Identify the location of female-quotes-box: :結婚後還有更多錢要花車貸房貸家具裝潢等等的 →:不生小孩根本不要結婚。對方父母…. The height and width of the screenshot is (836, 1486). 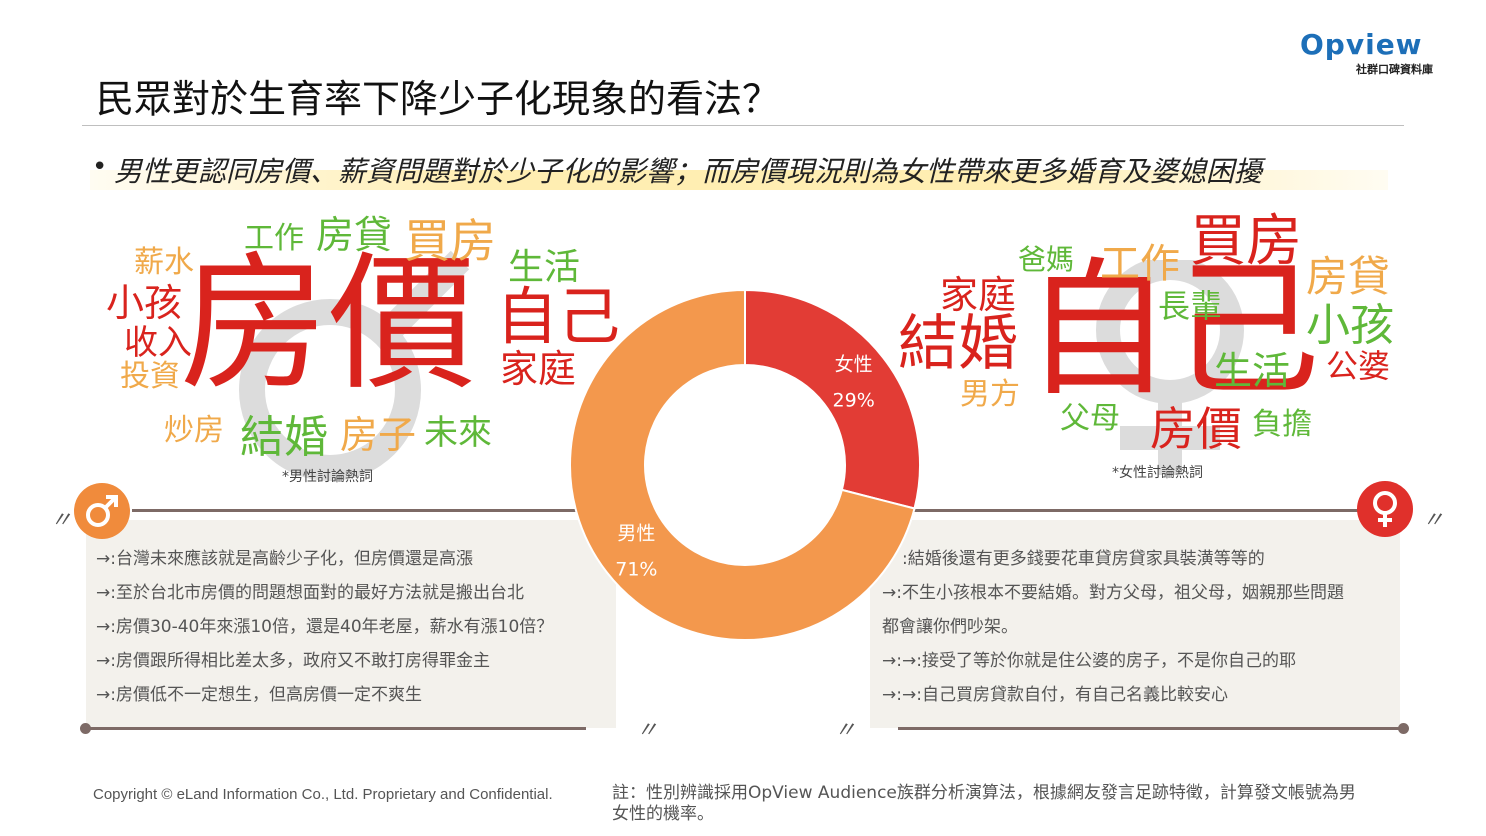
(1135, 624).